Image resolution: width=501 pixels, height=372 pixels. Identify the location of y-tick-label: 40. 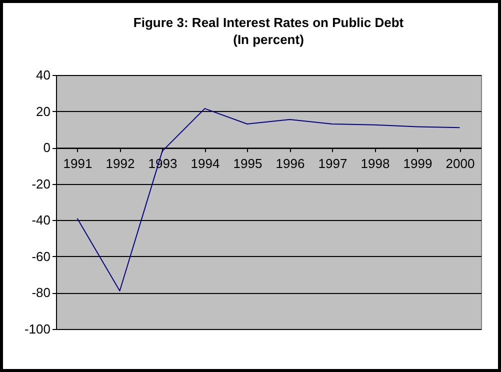
(43, 75).